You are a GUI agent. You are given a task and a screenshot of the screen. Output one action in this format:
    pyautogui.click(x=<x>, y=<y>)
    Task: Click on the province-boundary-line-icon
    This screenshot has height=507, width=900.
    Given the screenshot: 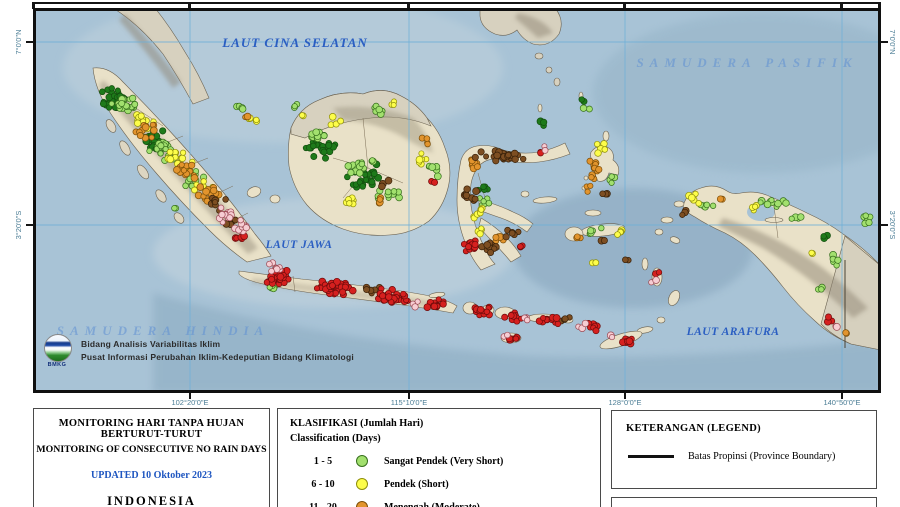 What is the action you would take?
    pyautogui.click(x=651, y=456)
    